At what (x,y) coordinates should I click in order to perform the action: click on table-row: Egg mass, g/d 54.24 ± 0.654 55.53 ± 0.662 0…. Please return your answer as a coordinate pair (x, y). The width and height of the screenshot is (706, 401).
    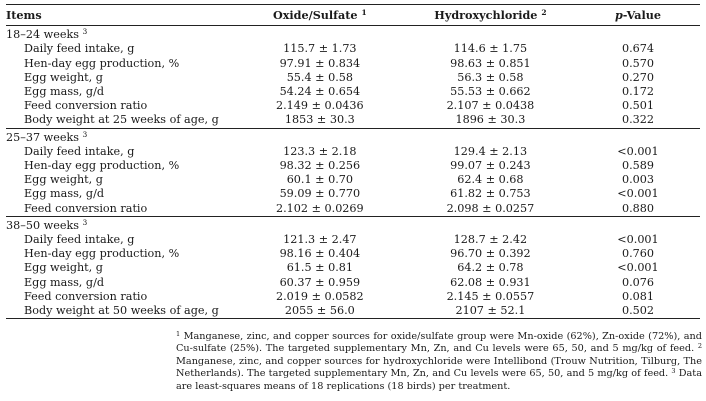
    Looking at the image, I should click on (353, 92).